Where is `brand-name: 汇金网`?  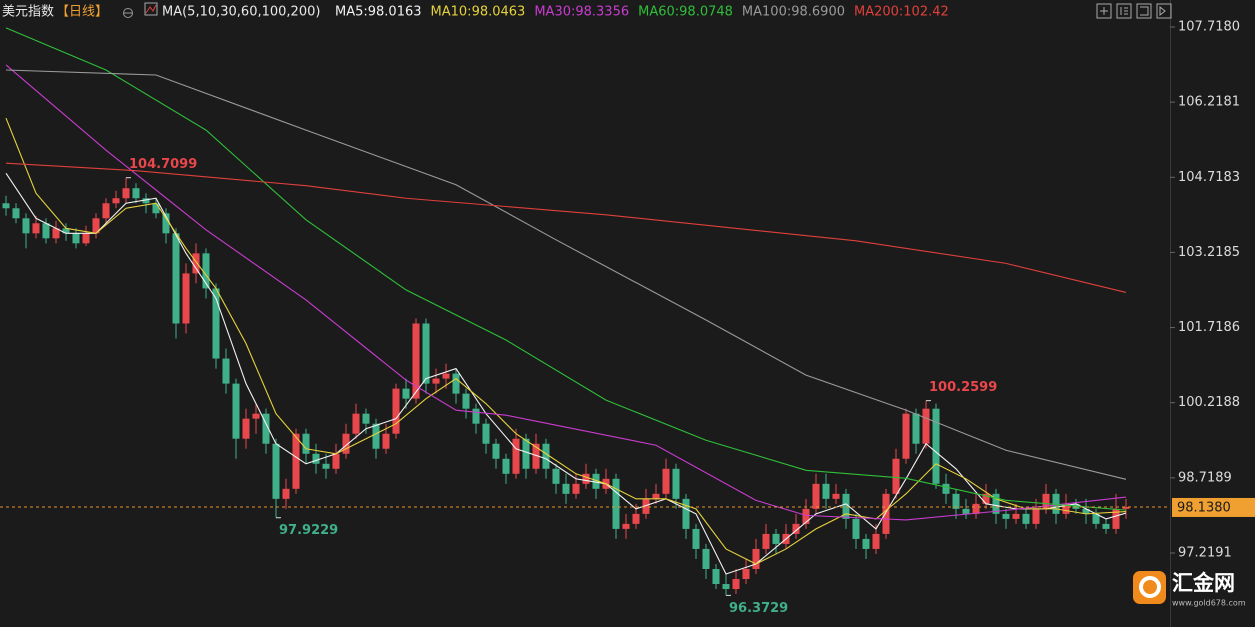 brand-name: 汇金网 is located at coordinates (1203, 583).